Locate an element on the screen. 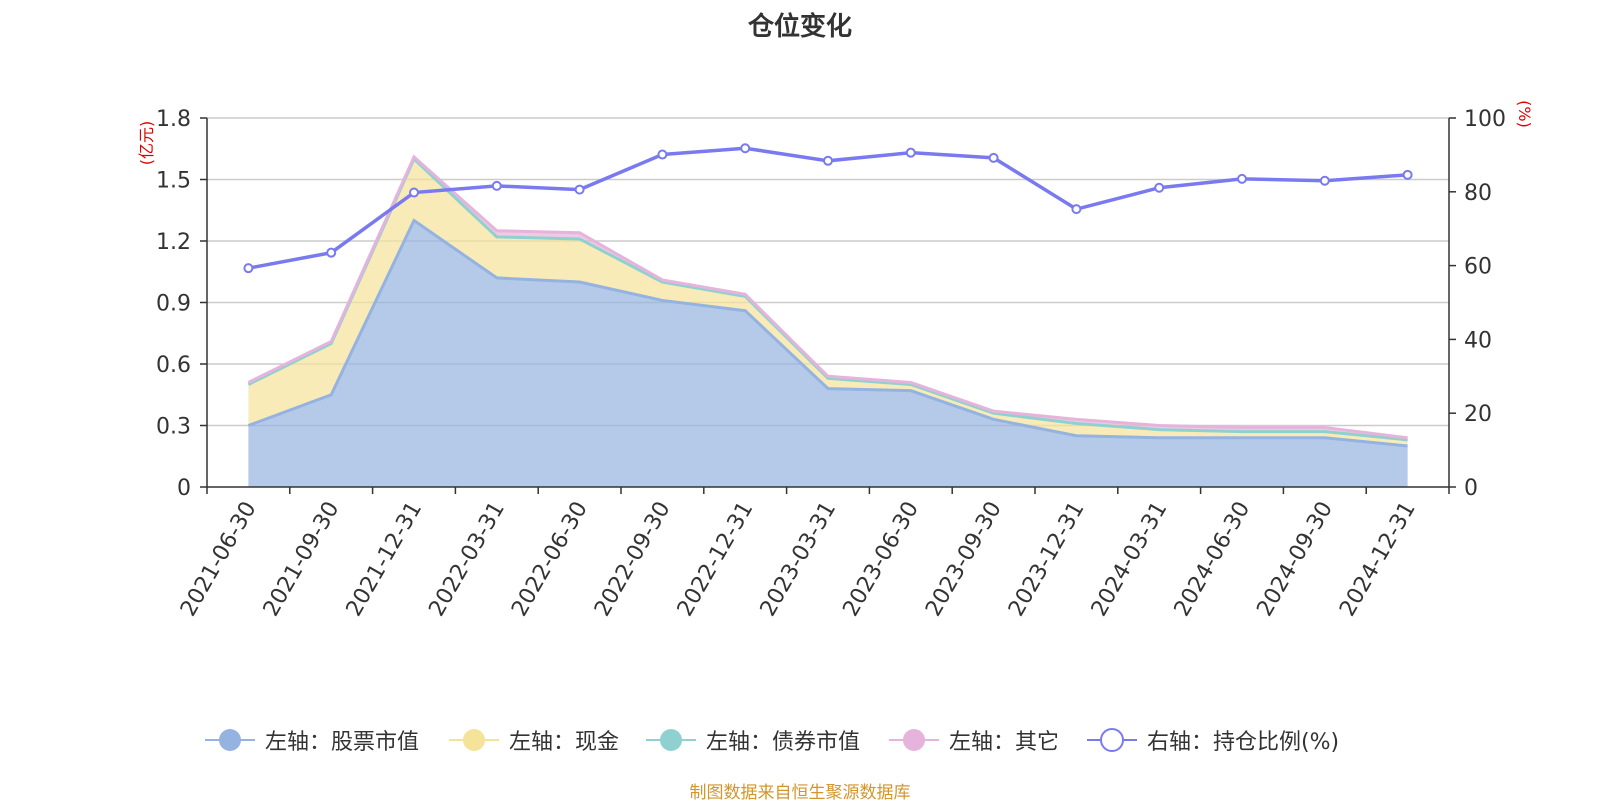  legend-item-cash: 左轴：现金 is located at coordinates (534, 740).